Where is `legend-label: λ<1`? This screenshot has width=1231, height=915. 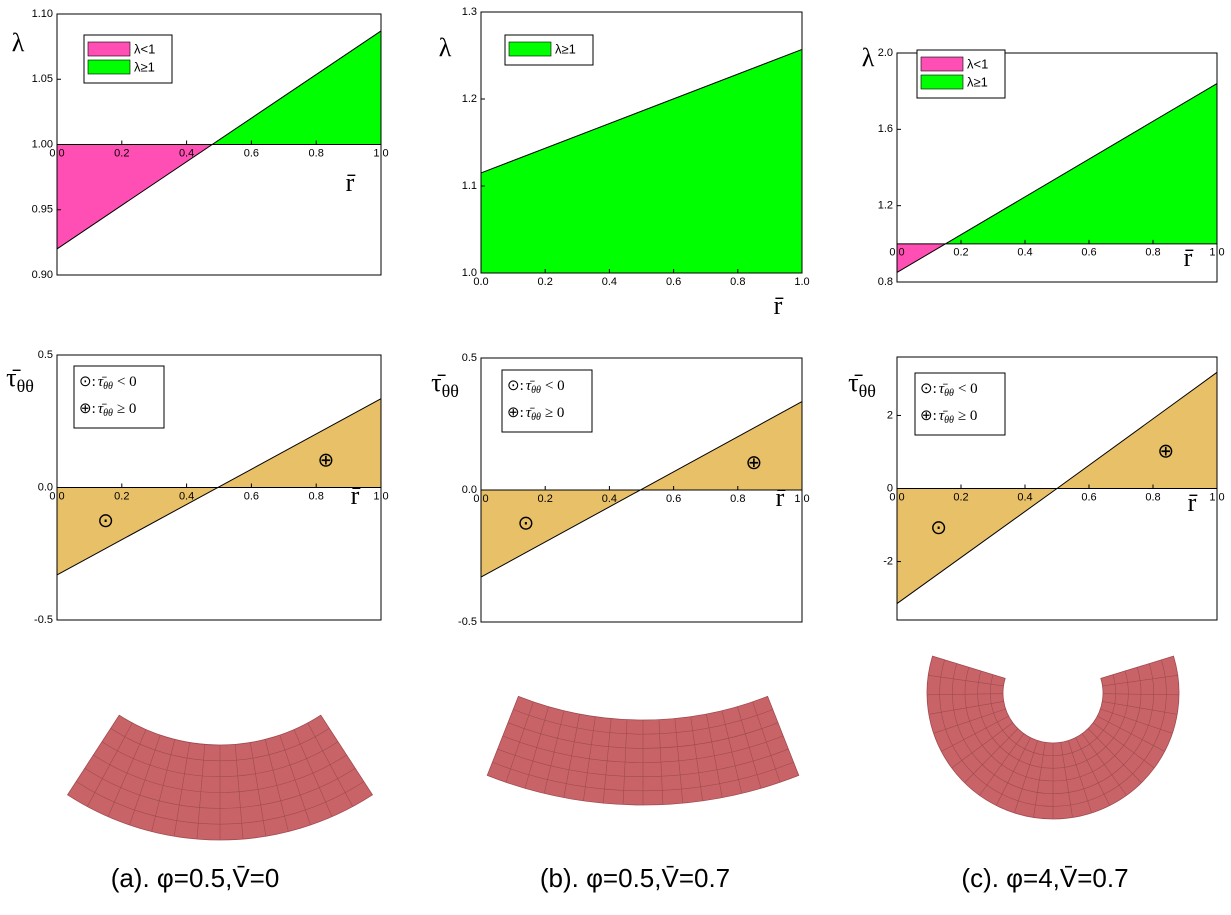
legend-label: λ<1 is located at coordinates (977, 63).